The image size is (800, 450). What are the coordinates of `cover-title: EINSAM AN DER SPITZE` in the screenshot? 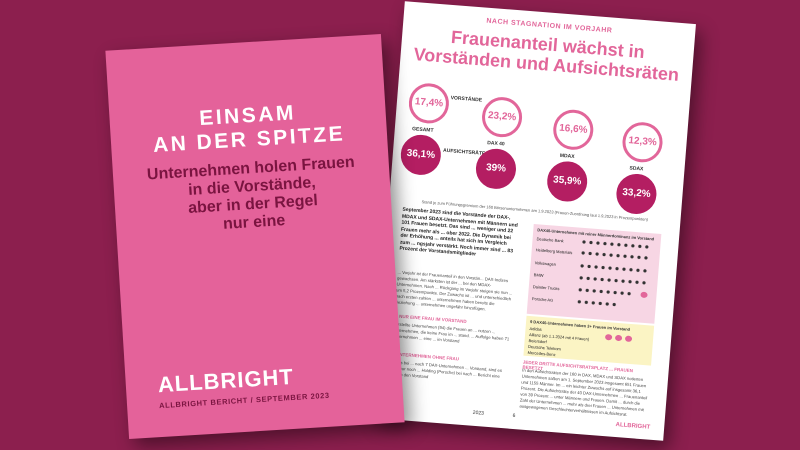 It's located at (248, 128).